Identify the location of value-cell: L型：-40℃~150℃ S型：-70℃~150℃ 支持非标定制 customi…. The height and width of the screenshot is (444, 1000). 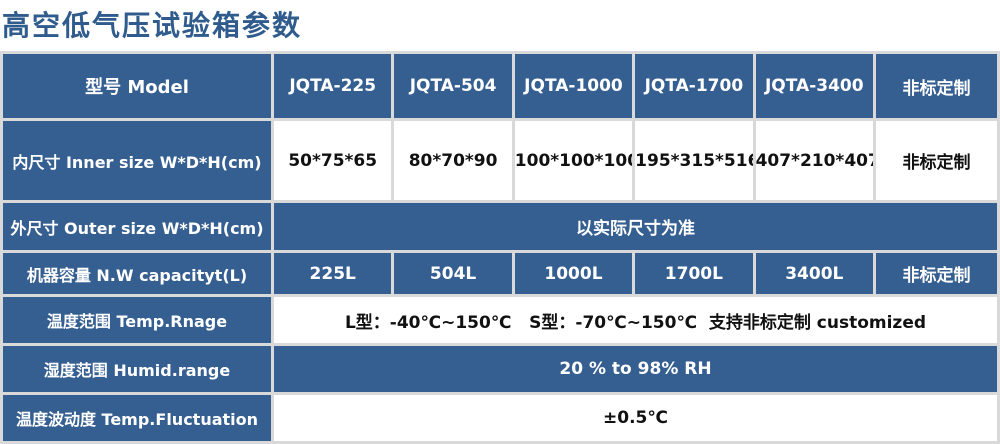
(635, 320).